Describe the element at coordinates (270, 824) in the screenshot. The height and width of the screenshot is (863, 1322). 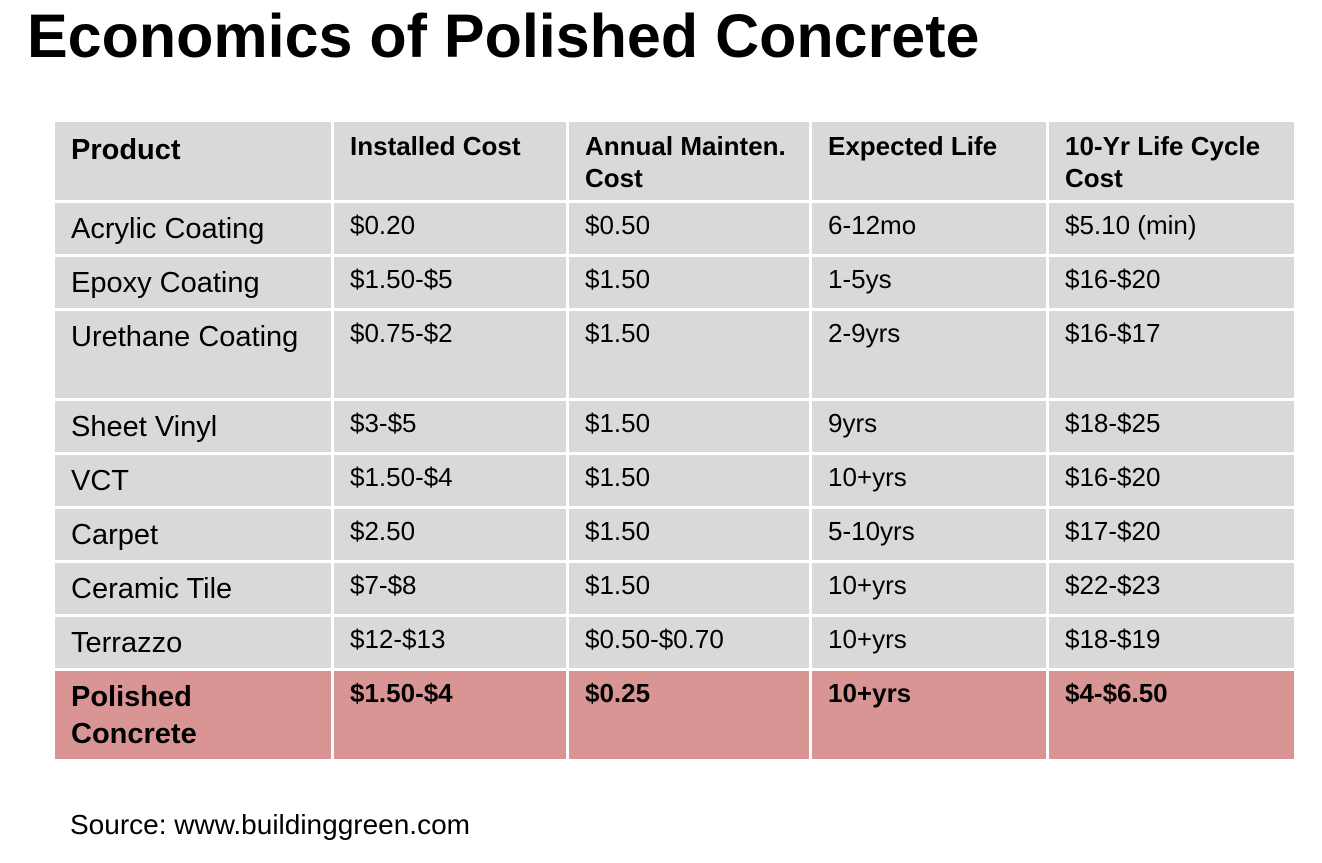
I see `source-citation: Source: www.buildinggreen.com` at that location.